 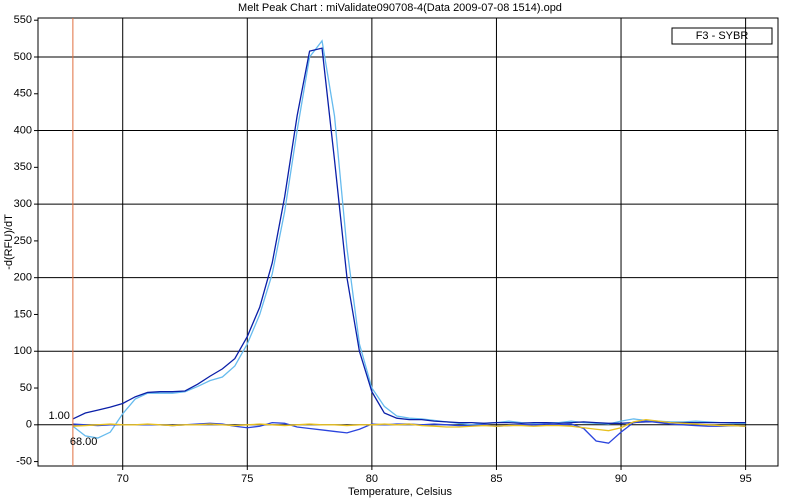 I want to click on x-tick-label: 75, so click(x=247, y=479).